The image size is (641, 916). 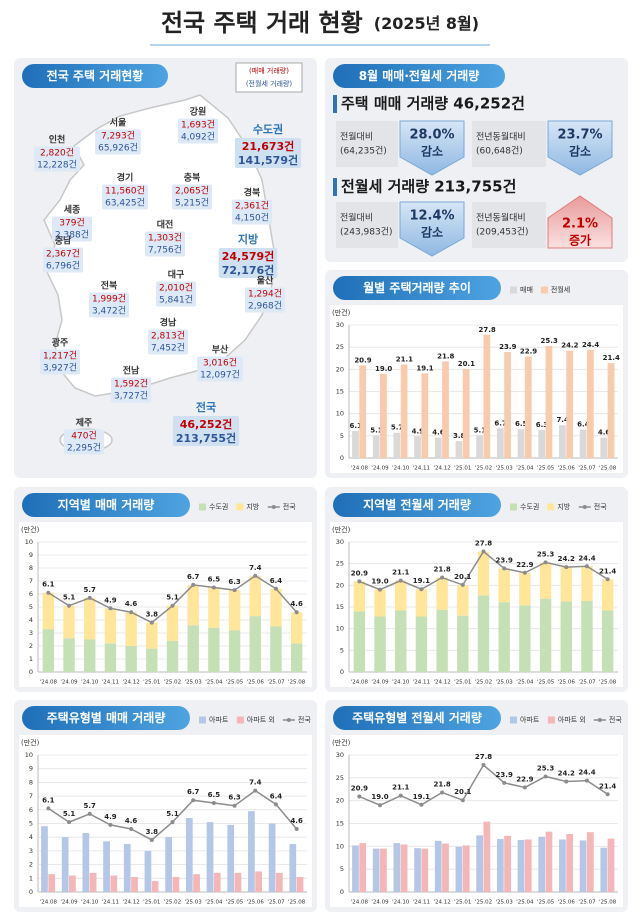 What do you see at coordinates (90, 590) in the screenshot?
I see `data-label: 5.7` at bounding box center [90, 590].